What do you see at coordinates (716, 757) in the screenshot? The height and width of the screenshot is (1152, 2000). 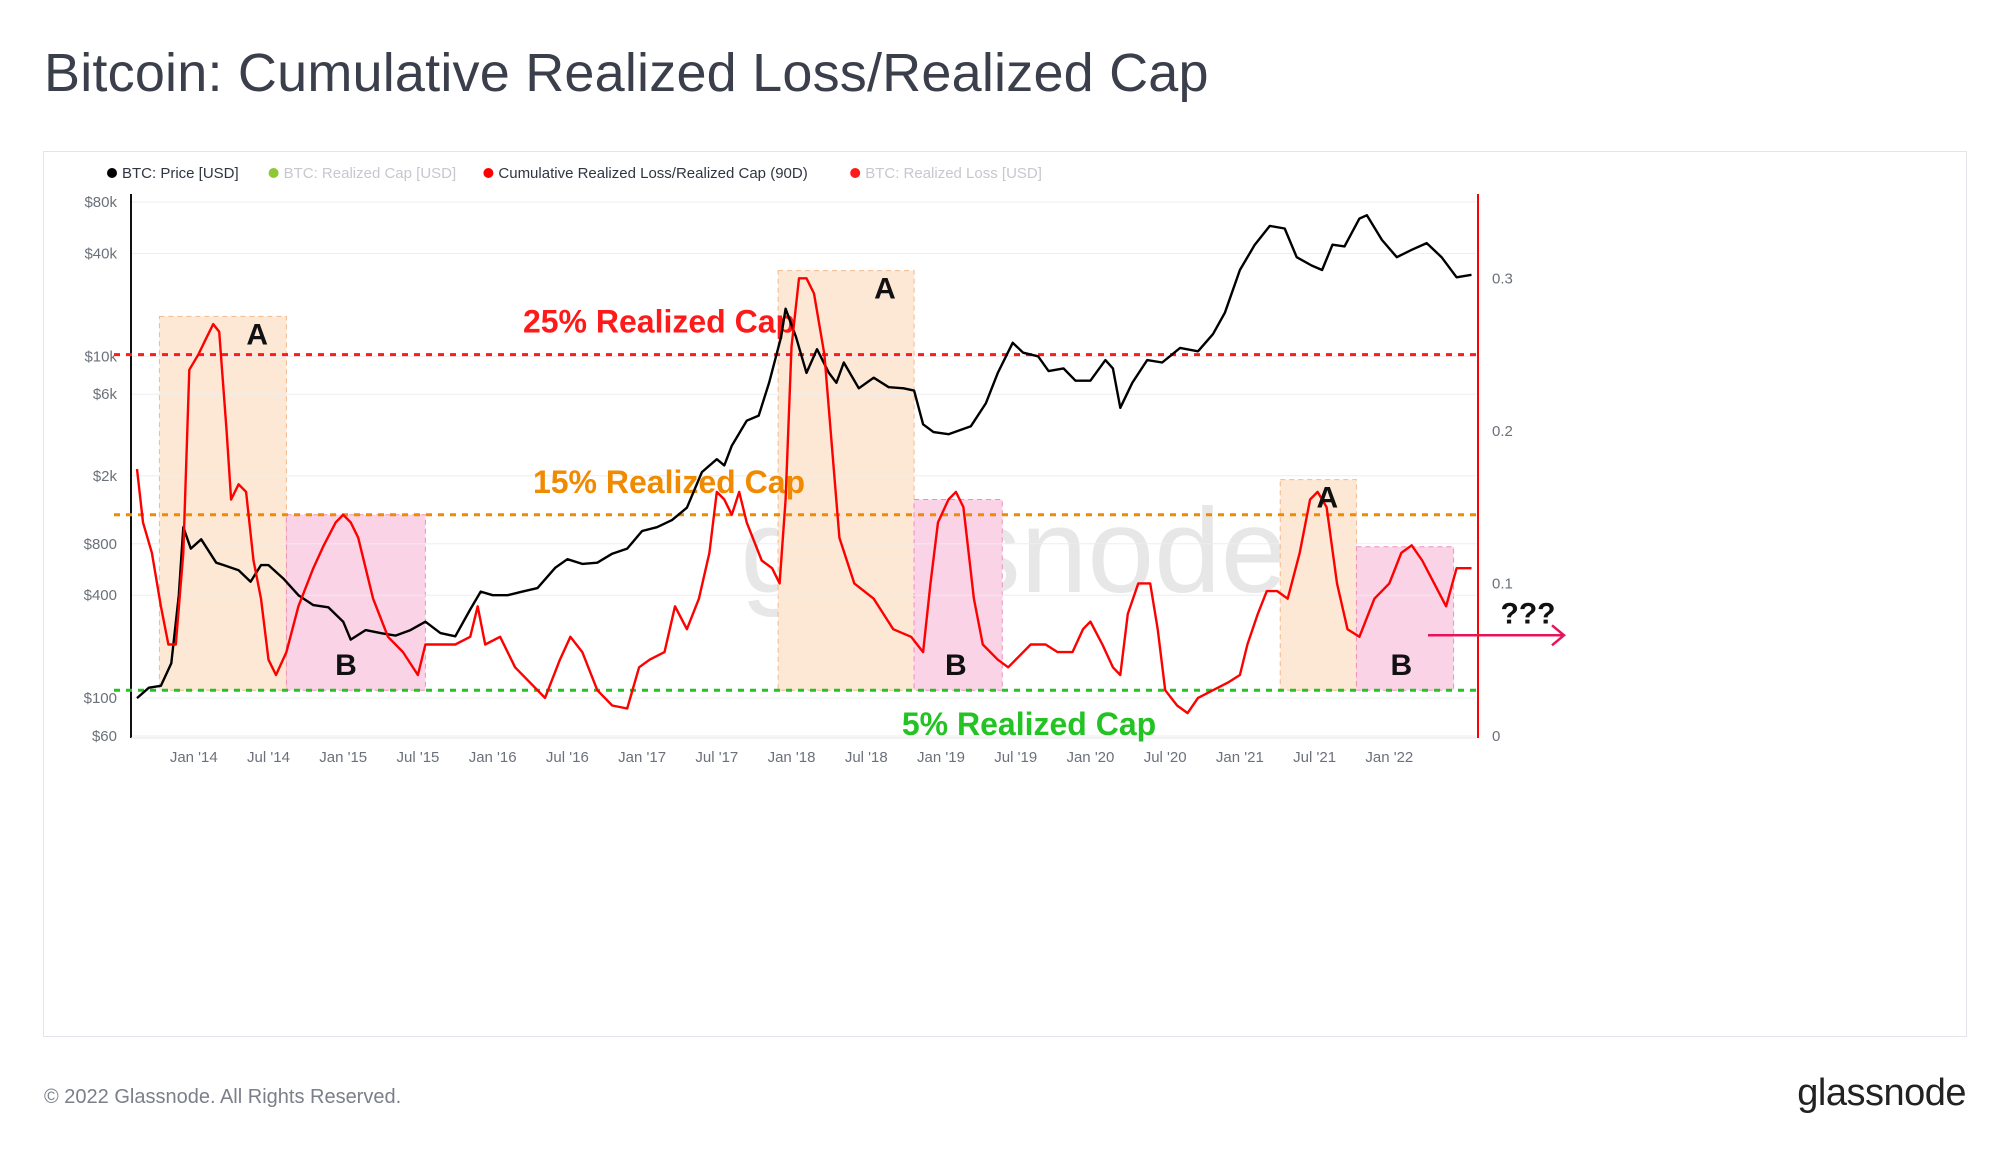 I see `x-tick-label: Jul '17` at bounding box center [716, 757].